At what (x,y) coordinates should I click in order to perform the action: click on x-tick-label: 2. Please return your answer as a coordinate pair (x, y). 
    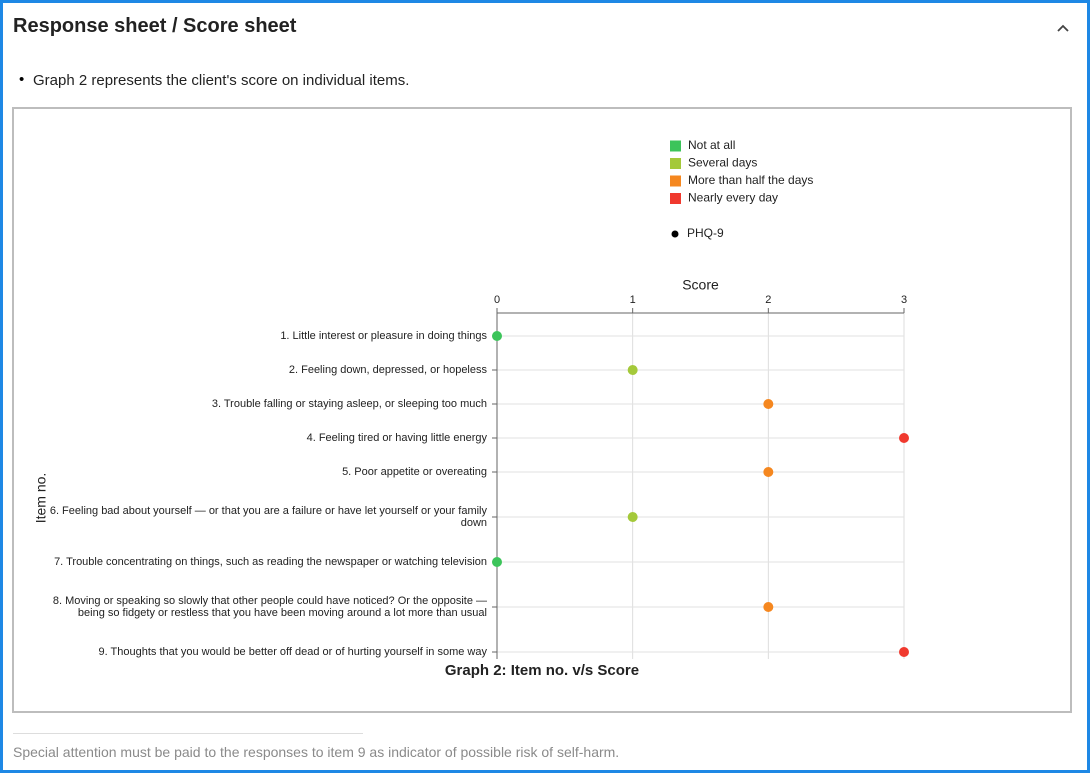
    Looking at the image, I should click on (768, 300).